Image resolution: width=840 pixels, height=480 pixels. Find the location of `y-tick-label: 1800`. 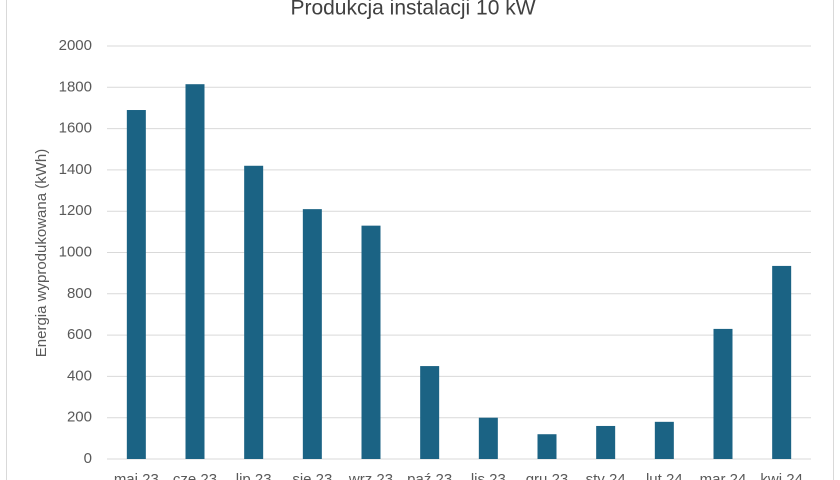

y-tick-label: 1800 is located at coordinates (75, 86).